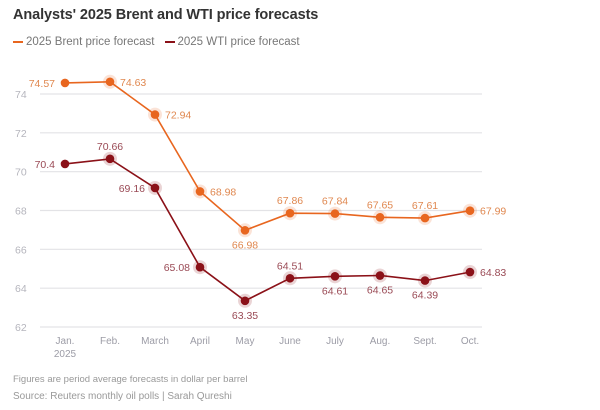  I want to click on y-tick-label: 62, so click(21, 328).